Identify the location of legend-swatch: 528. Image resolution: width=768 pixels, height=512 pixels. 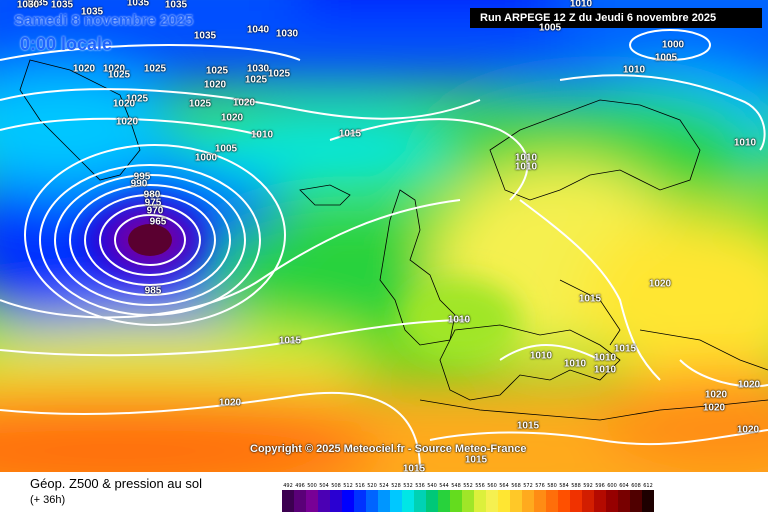
(396, 497).